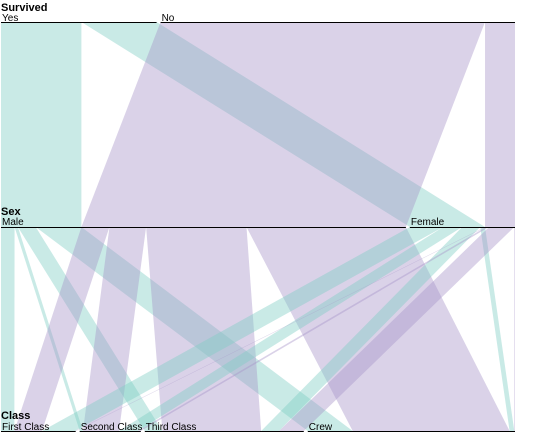 This screenshot has width=540, height=432. Describe the element at coordinates (13, 222) in the screenshot. I see `category-label-sex-male: Male` at that location.